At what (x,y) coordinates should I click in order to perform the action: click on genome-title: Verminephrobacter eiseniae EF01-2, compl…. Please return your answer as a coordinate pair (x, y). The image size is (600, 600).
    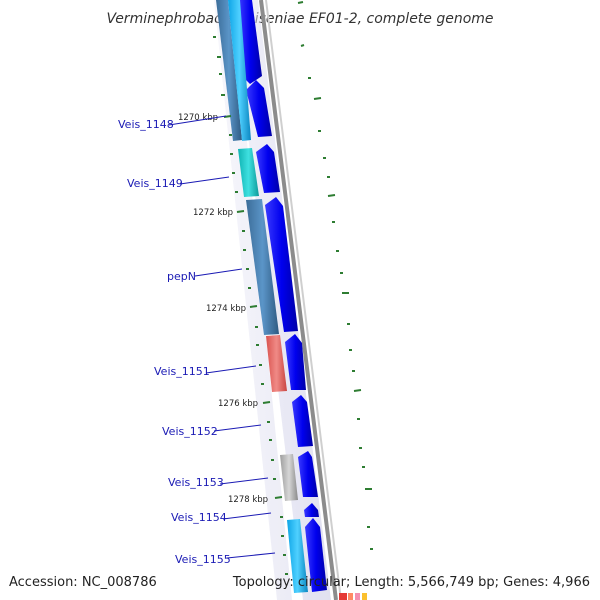
    Looking at the image, I should click on (299, 19).